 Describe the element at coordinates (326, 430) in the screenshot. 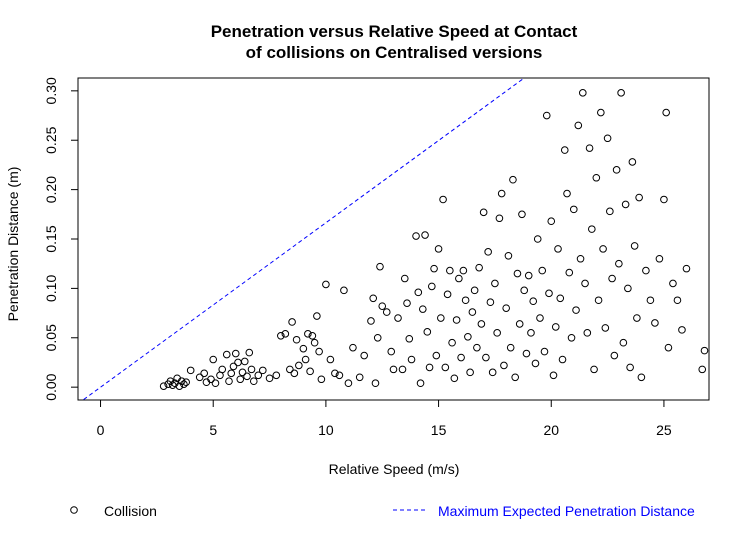

I see `x-tick-label: 10` at that location.